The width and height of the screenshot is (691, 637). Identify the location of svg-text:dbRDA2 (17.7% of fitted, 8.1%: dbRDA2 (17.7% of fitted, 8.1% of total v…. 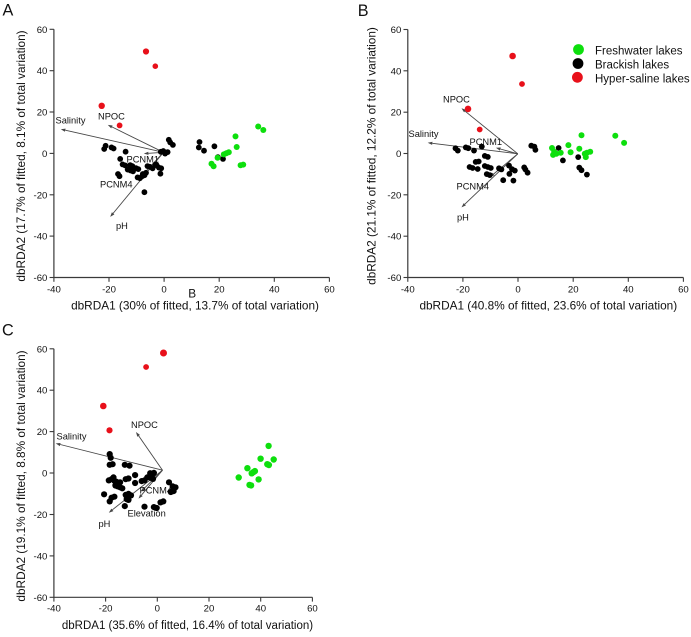
(21, 155).